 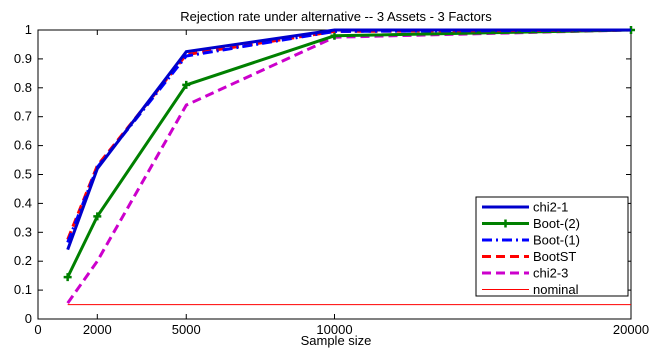 What do you see at coordinates (336, 340) in the screenshot?
I see `x-axis-label: Sample size` at bounding box center [336, 340].